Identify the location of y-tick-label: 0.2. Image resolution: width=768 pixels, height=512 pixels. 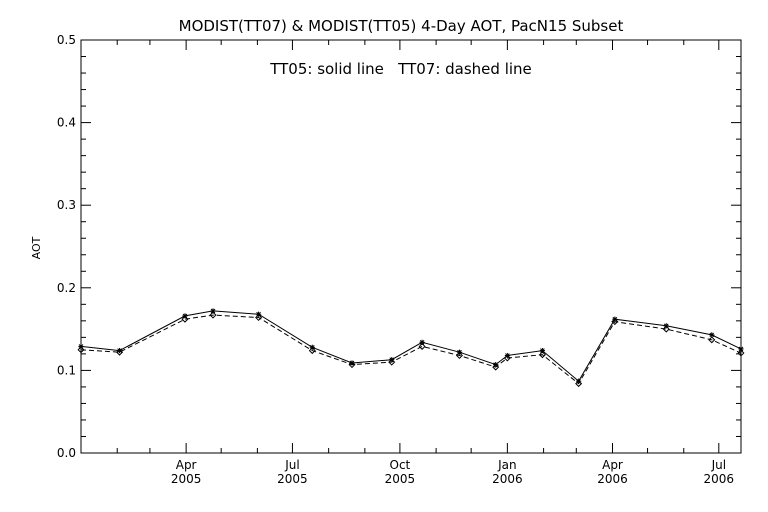
(66, 288).